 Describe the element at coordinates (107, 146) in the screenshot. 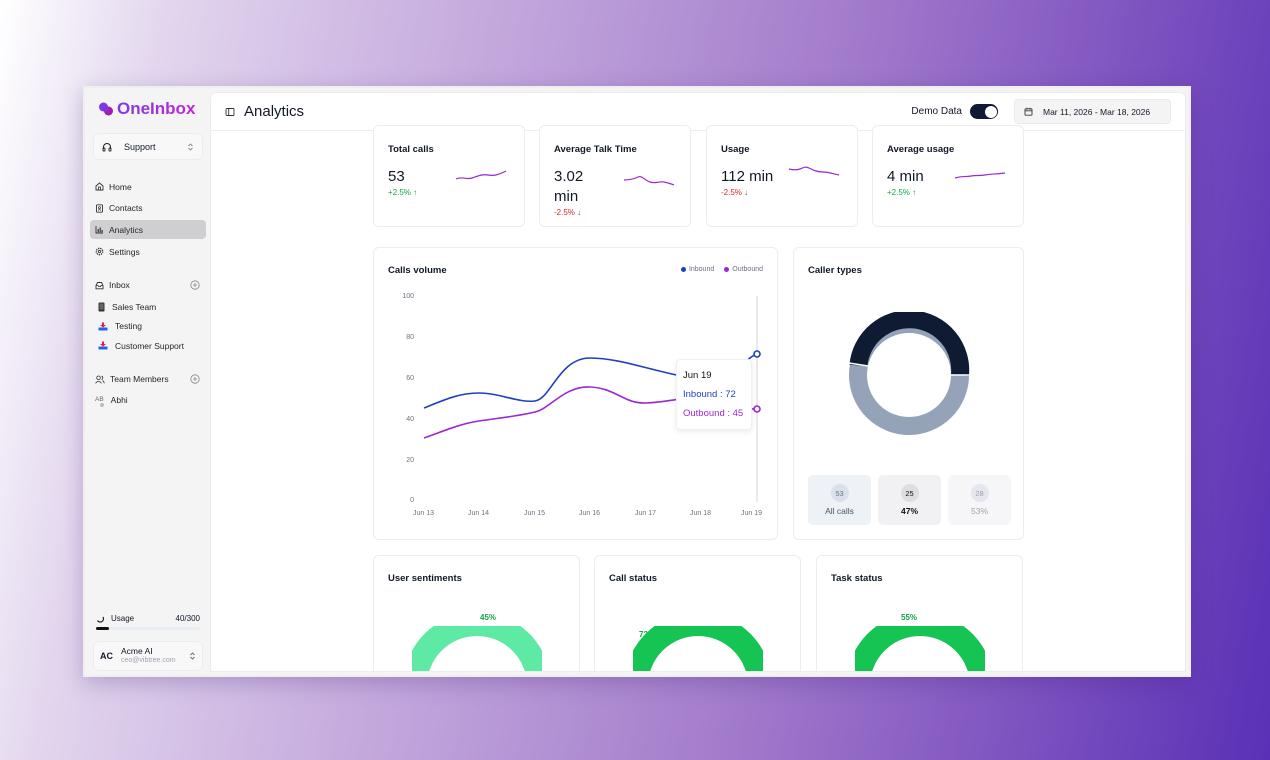

I see `headphones-icon` at that location.